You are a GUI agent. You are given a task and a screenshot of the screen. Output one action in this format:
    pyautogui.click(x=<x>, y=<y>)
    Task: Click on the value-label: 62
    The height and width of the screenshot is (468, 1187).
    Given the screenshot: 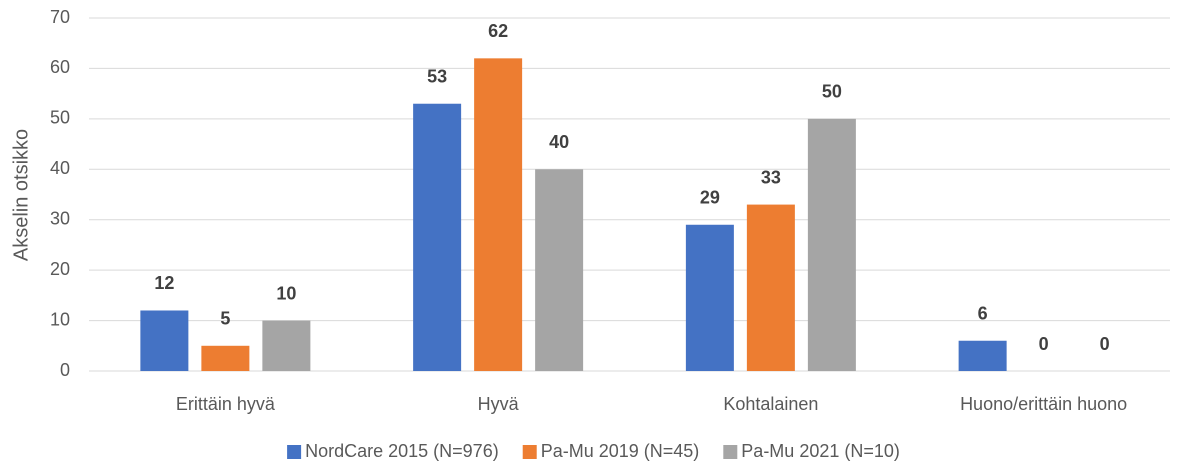 What is the action you would take?
    pyautogui.click(x=498, y=31)
    